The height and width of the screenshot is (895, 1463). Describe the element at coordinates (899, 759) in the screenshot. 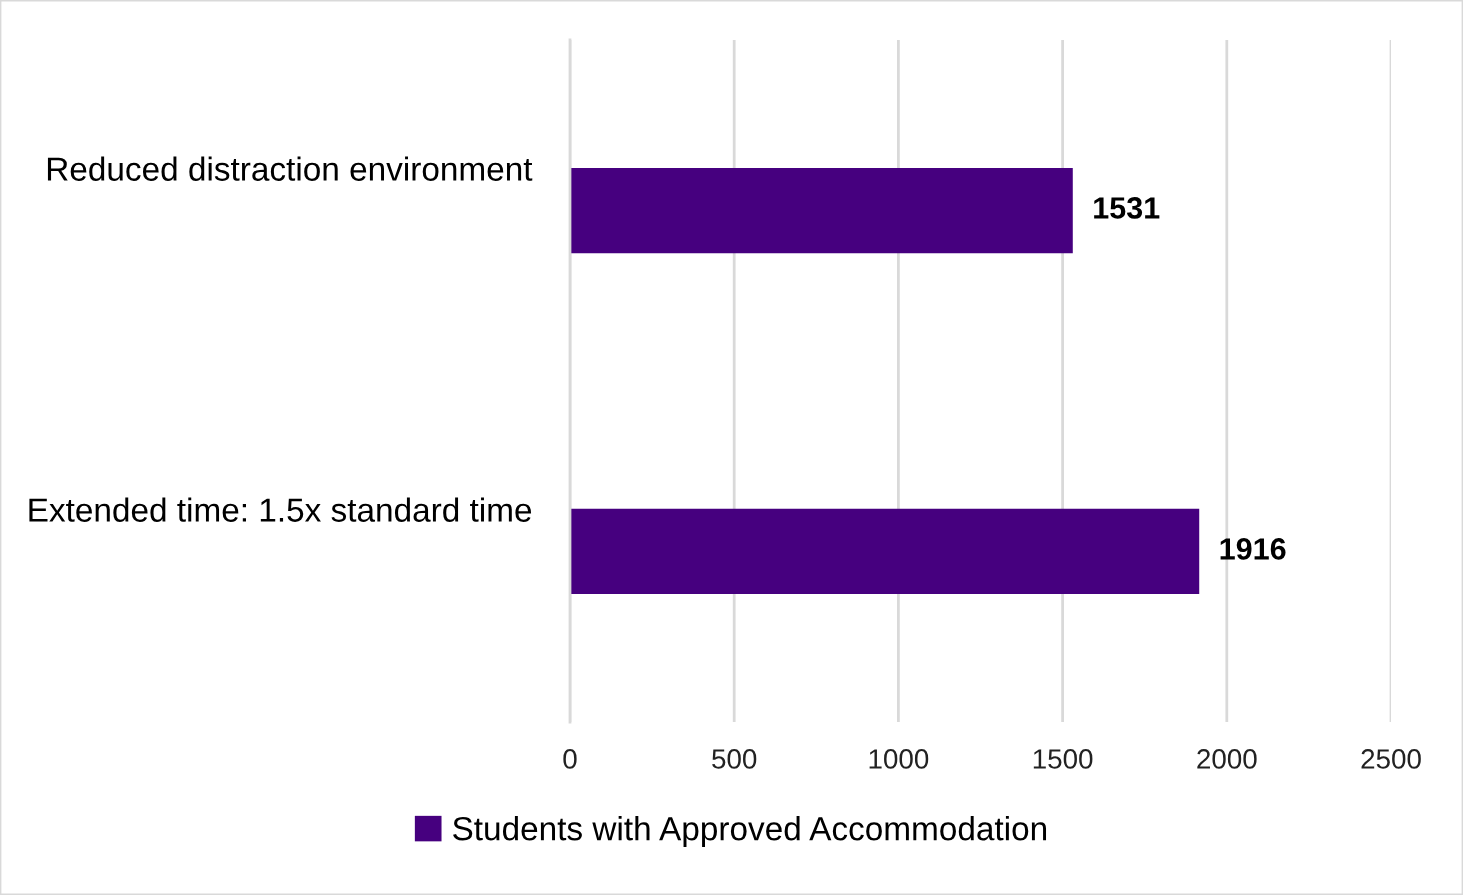

I see `x-tick-label: 1000` at that location.